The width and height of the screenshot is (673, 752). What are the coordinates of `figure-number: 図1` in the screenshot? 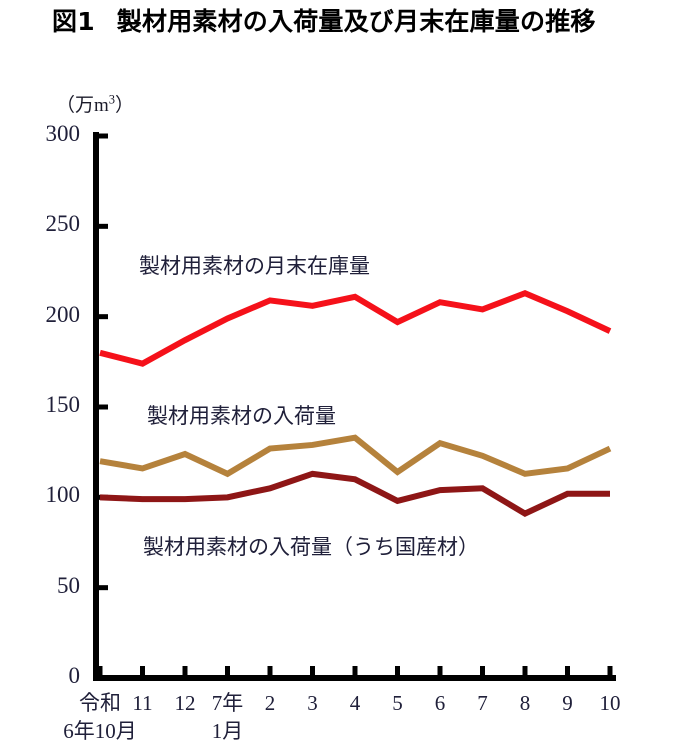 It's located at (73, 21).